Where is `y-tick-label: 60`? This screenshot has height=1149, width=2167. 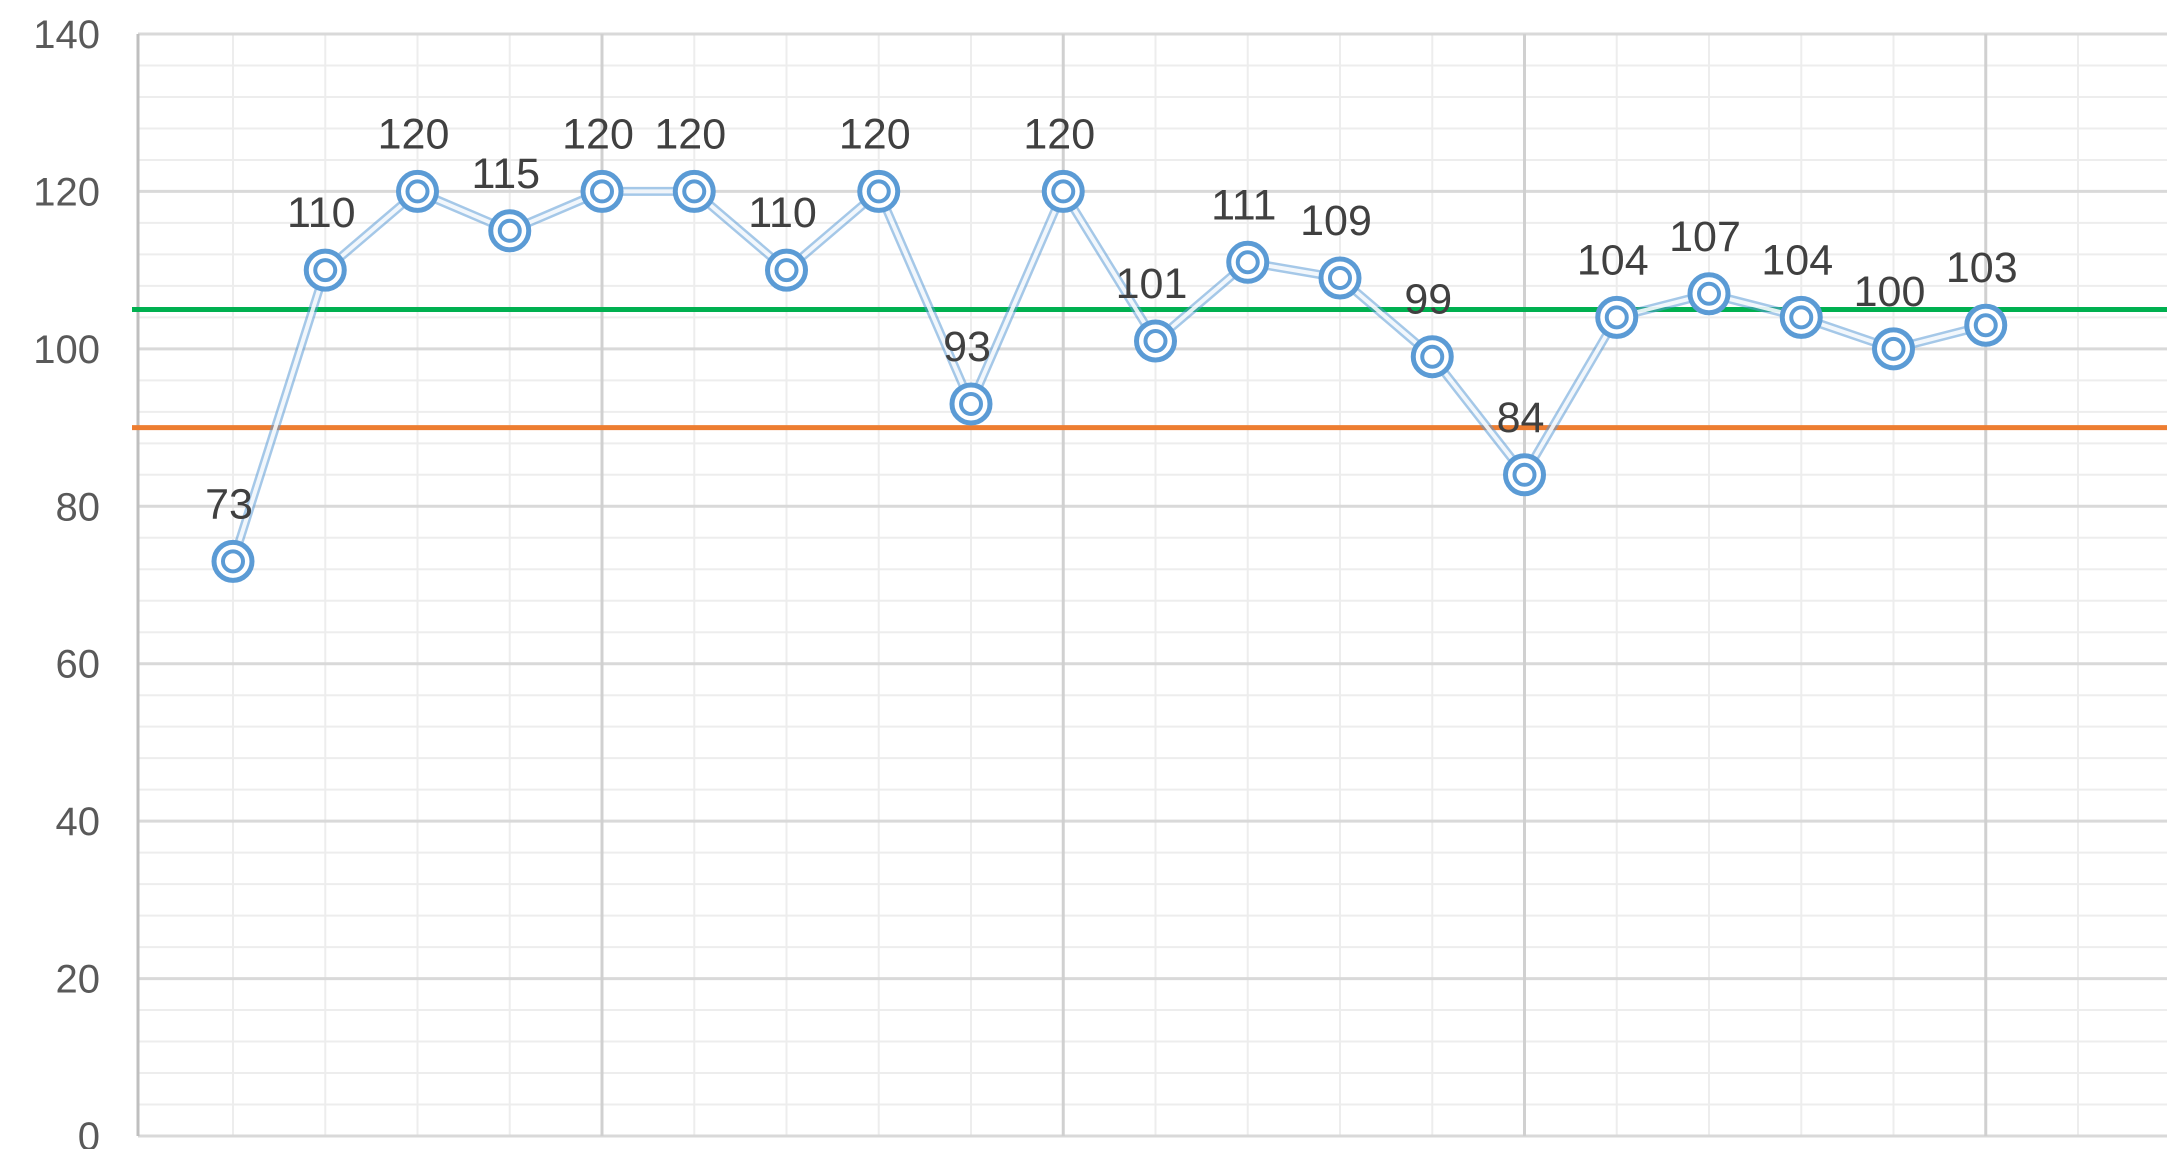
y-tick-label: 60 is located at coordinates (78, 665).